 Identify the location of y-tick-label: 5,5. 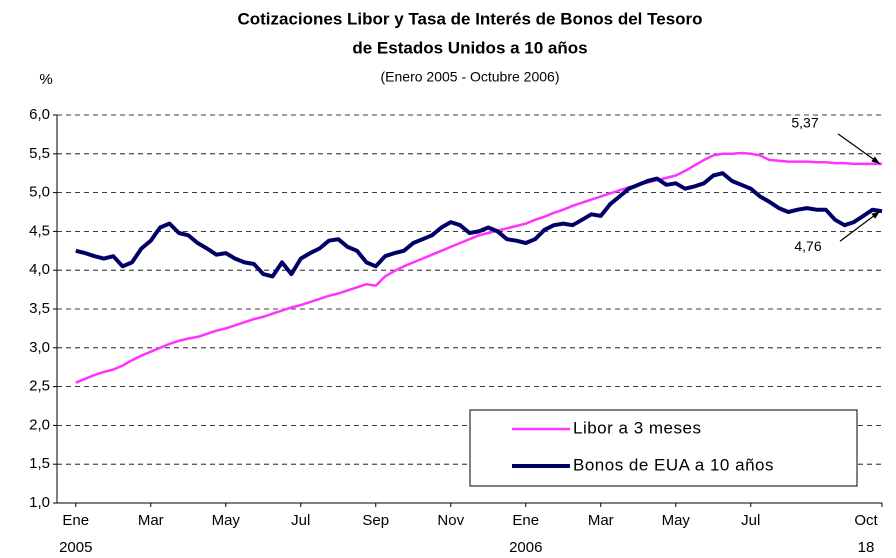
(39, 153).